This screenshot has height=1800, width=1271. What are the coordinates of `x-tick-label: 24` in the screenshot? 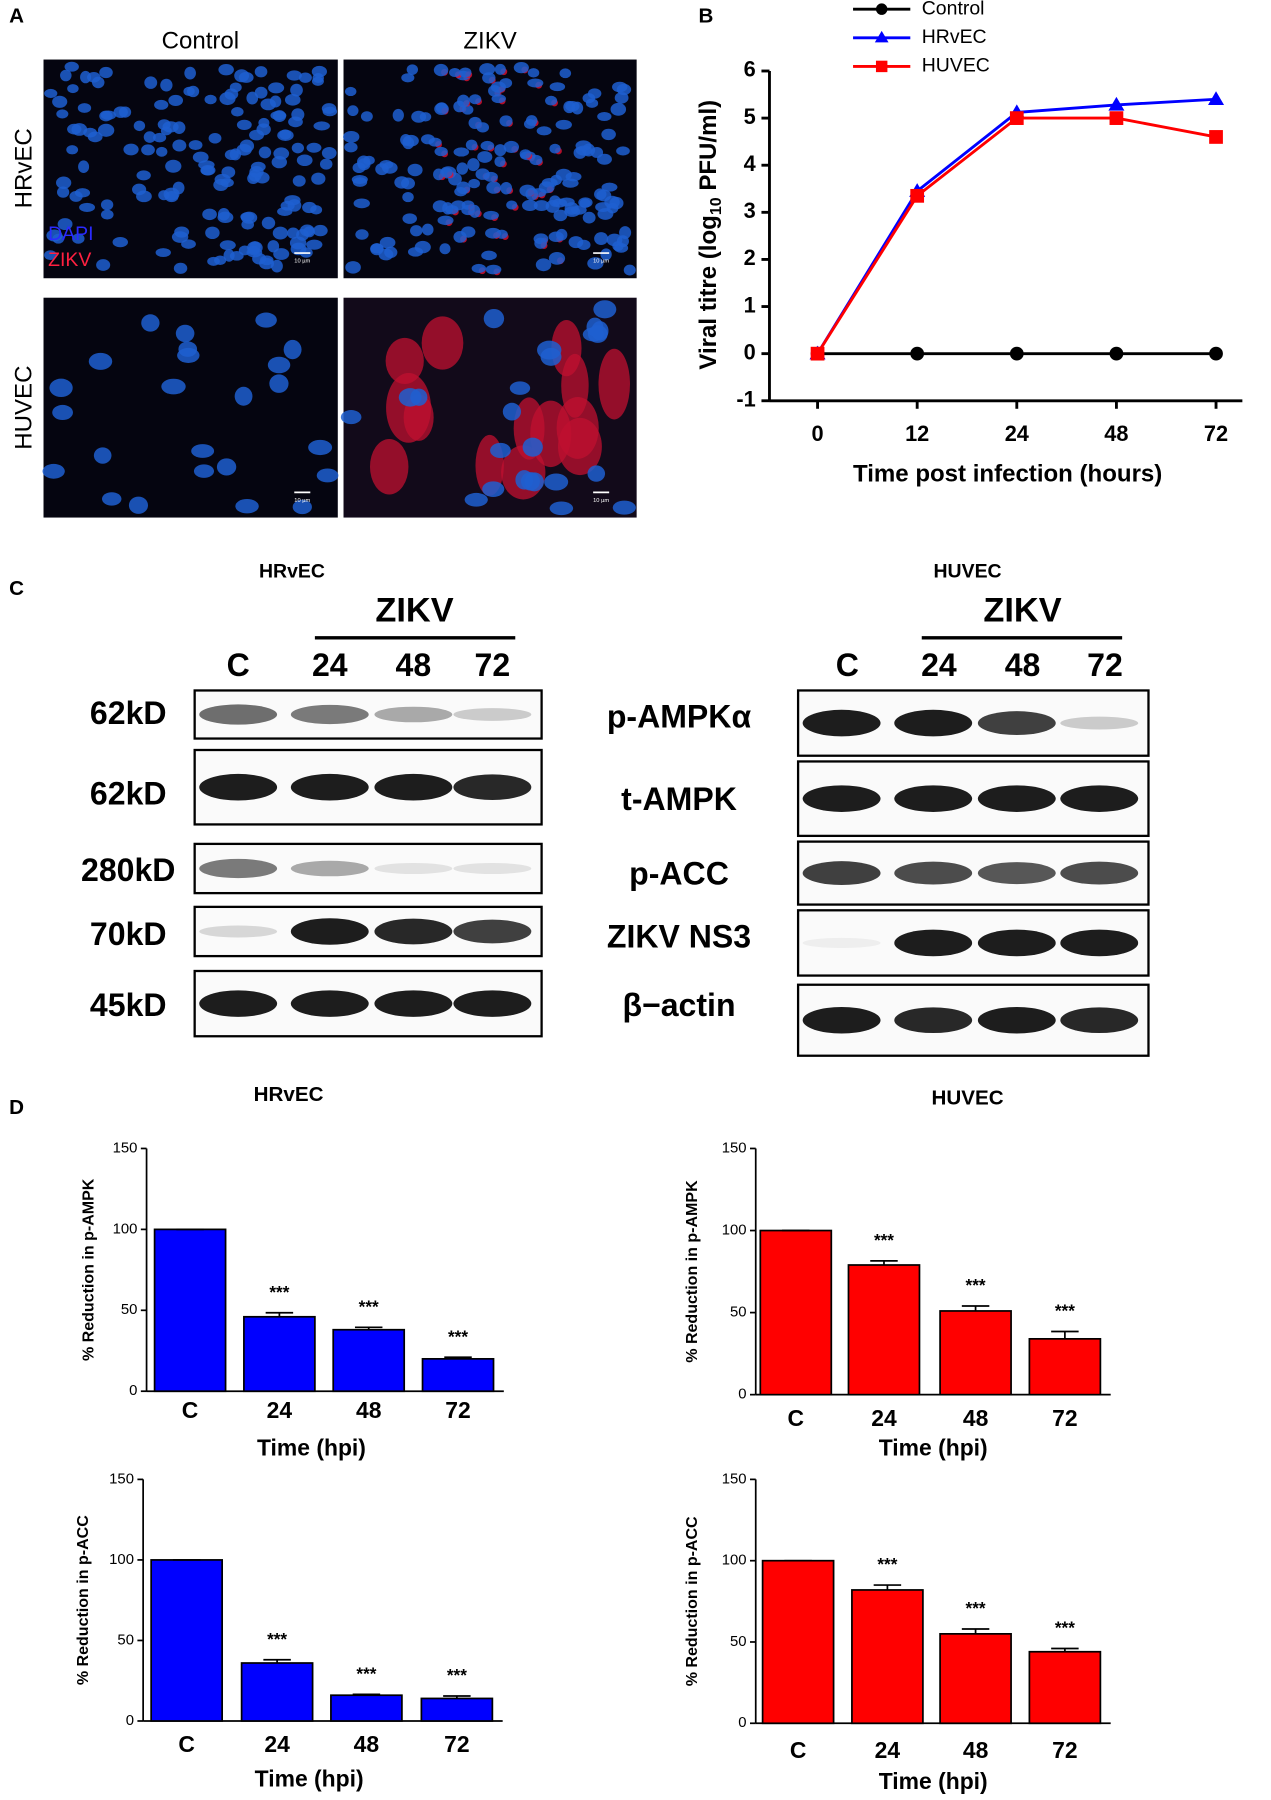 It's located at (884, 1418).